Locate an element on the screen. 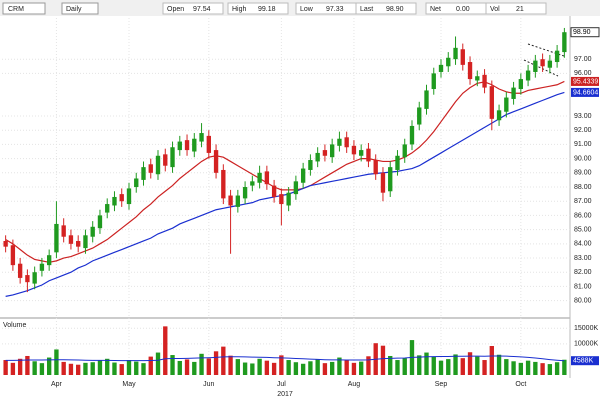 The width and height of the screenshot is (600, 400). symbol: CRM is located at coordinates (16, 9).